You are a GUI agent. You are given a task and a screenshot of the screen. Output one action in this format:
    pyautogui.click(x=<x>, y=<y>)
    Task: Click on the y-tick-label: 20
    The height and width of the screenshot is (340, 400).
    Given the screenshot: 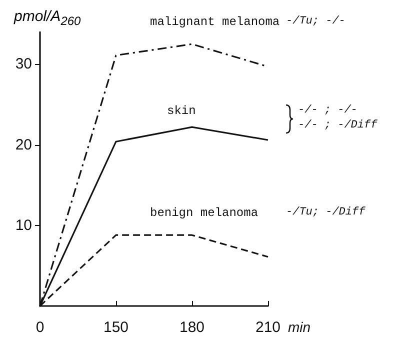 What is the action you would take?
    pyautogui.click(x=23, y=145)
    